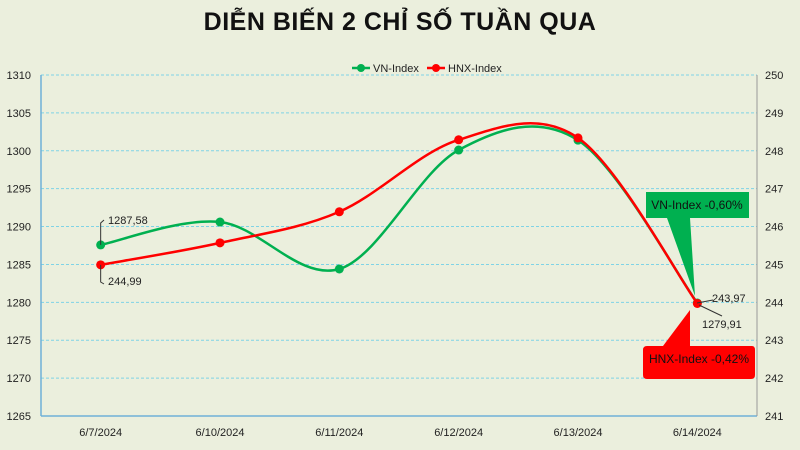  Describe the element at coordinates (774, 265) in the screenshot. I see `right-tick-label: 245` at that location.